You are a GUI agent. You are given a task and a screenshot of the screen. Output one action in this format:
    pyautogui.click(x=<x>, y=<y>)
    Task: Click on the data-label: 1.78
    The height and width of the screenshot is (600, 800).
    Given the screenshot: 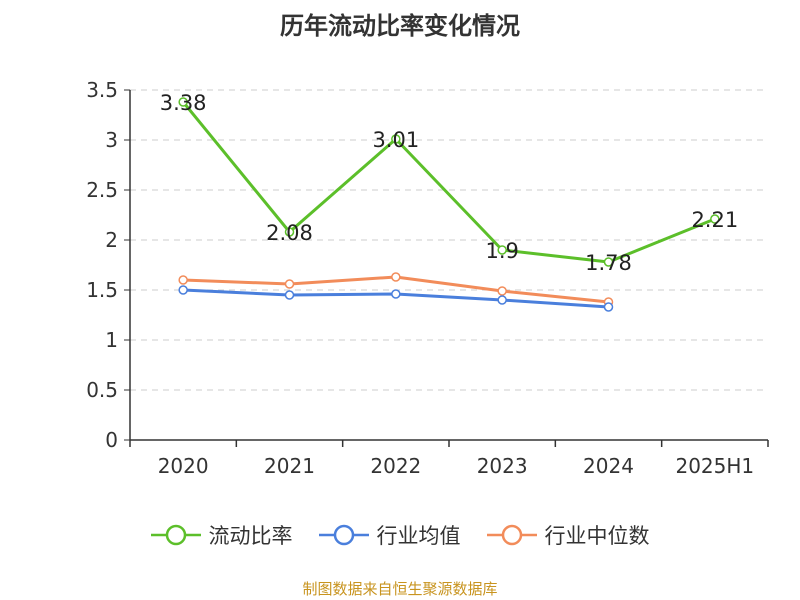 What is the action you would take?
    pyautogui.click(x=608, y=263)
    